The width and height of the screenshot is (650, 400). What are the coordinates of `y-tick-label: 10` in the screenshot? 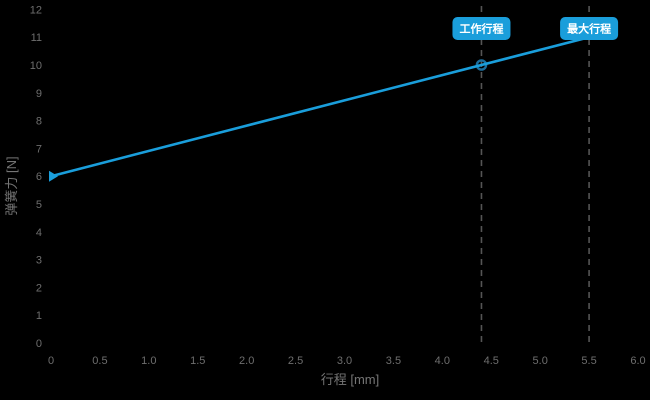 It's located at (36, 66).